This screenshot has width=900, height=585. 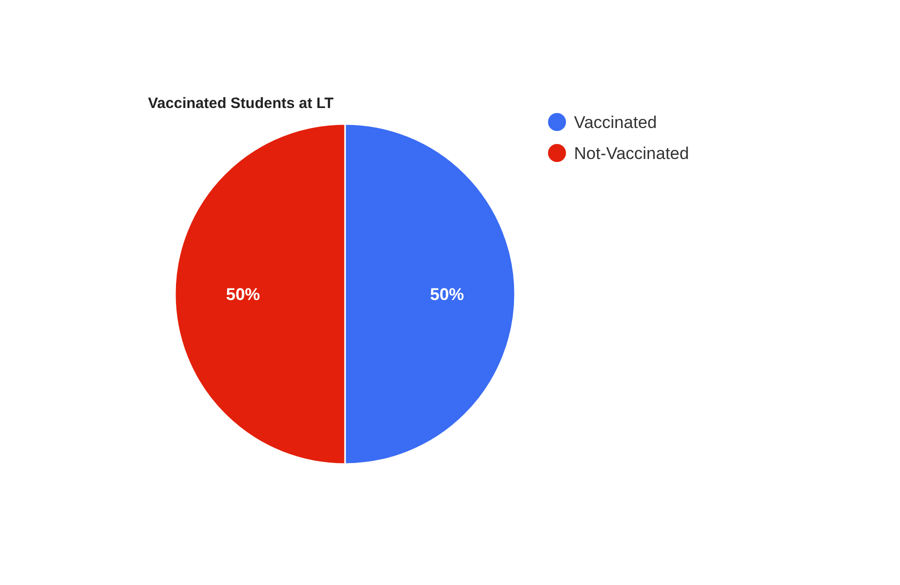 What do you see at coordinates (241, 103) in the screenshot?
I see `chart-title: Vaccinated Students at LT` at bounding box center [241, 103].